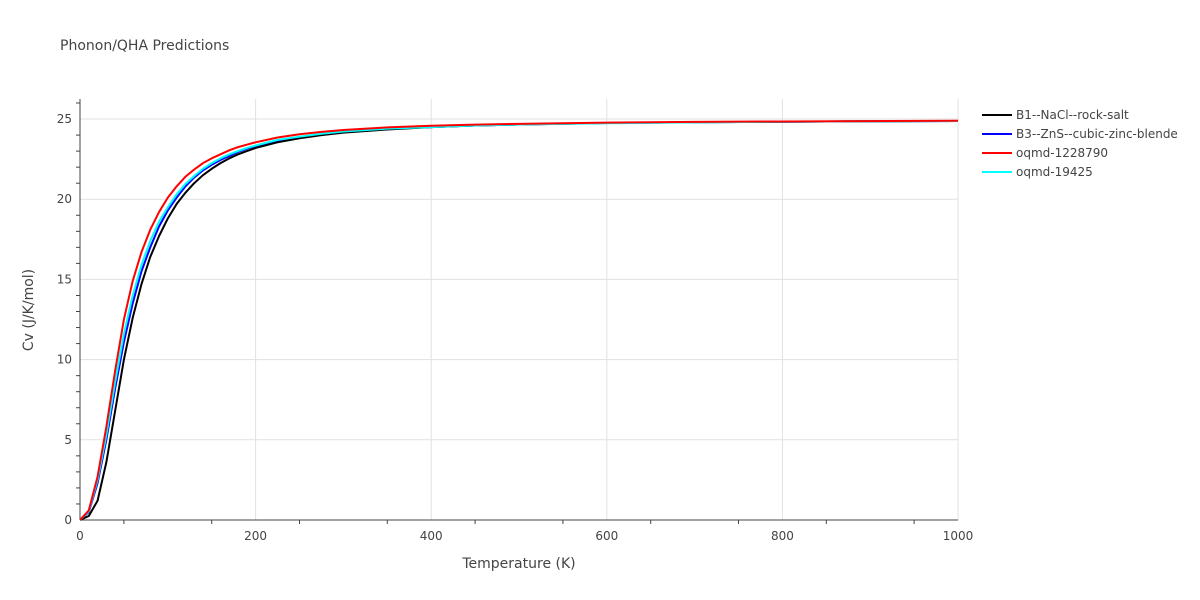 This screenshot has height=600, width=1200. I want to click on legend-label: B1--NaCl--rock-salt, so click(1072, 115).